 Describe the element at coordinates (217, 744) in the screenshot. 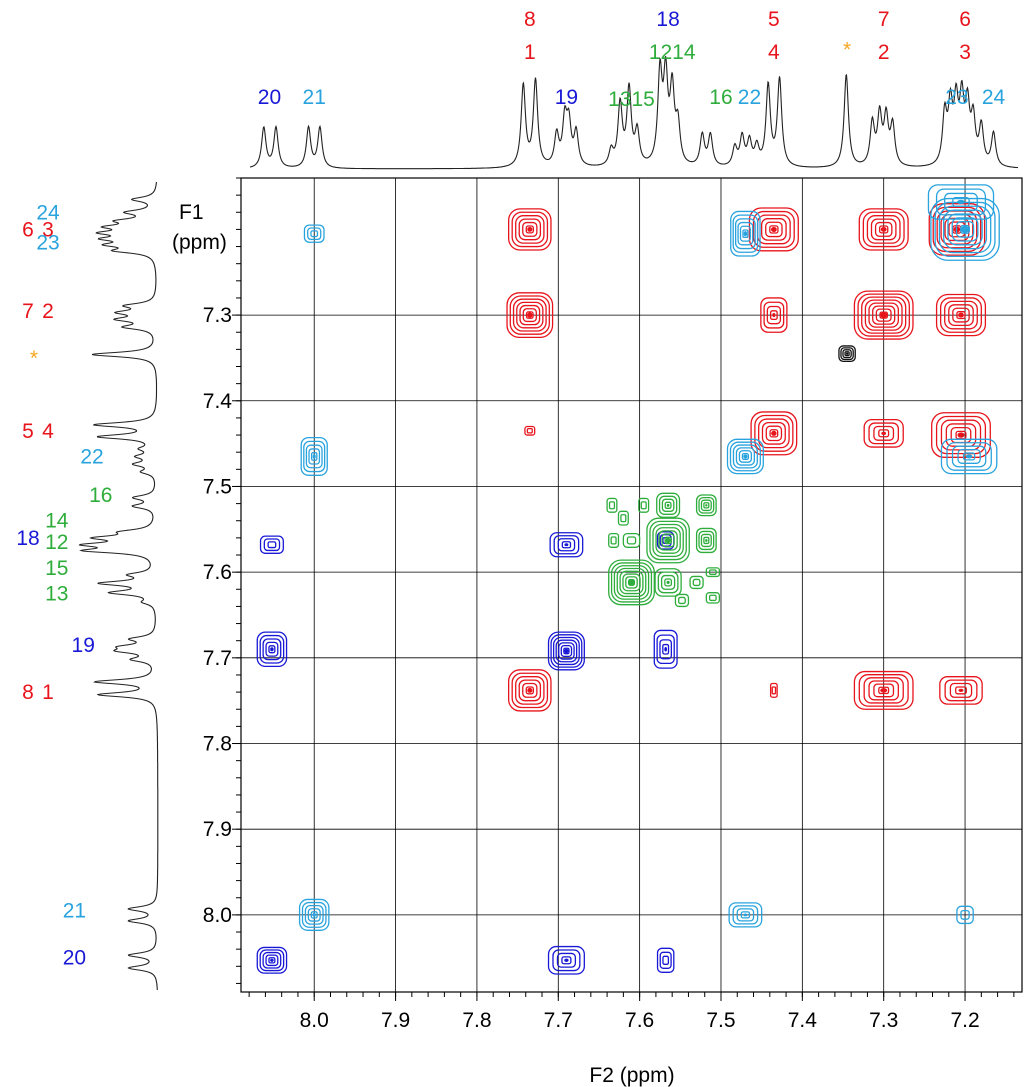

I see `y-tick-label: 7.8` at that location.